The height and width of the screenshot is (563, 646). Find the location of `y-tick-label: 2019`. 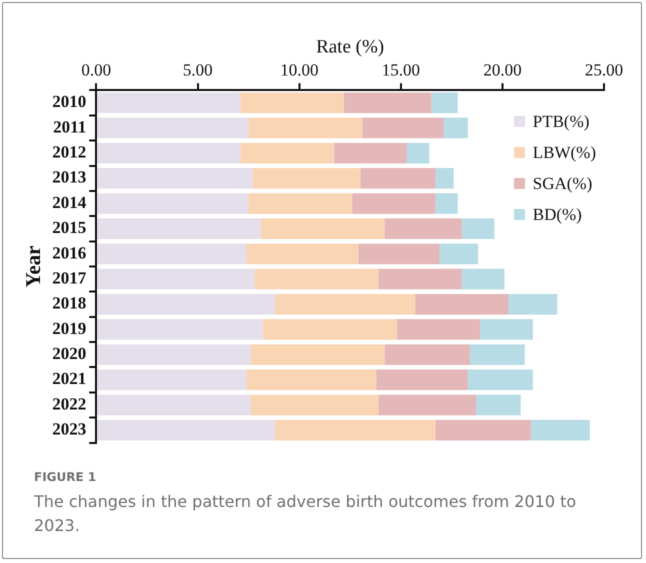

y-tick-label: 2019 is located at coordinates (69, 328).